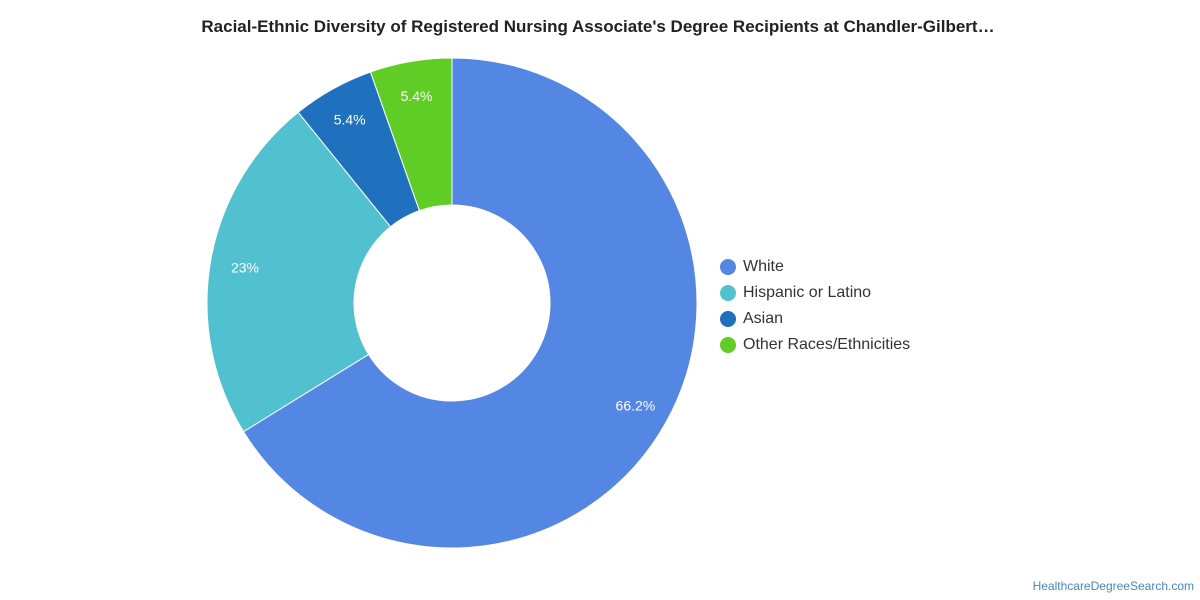 This screenshot has height=600, width=1200. Describe the element at coordinates (1113, 586) in the screenshot. I see `source-link: HealthcareDegreeSearch.com` at that location.